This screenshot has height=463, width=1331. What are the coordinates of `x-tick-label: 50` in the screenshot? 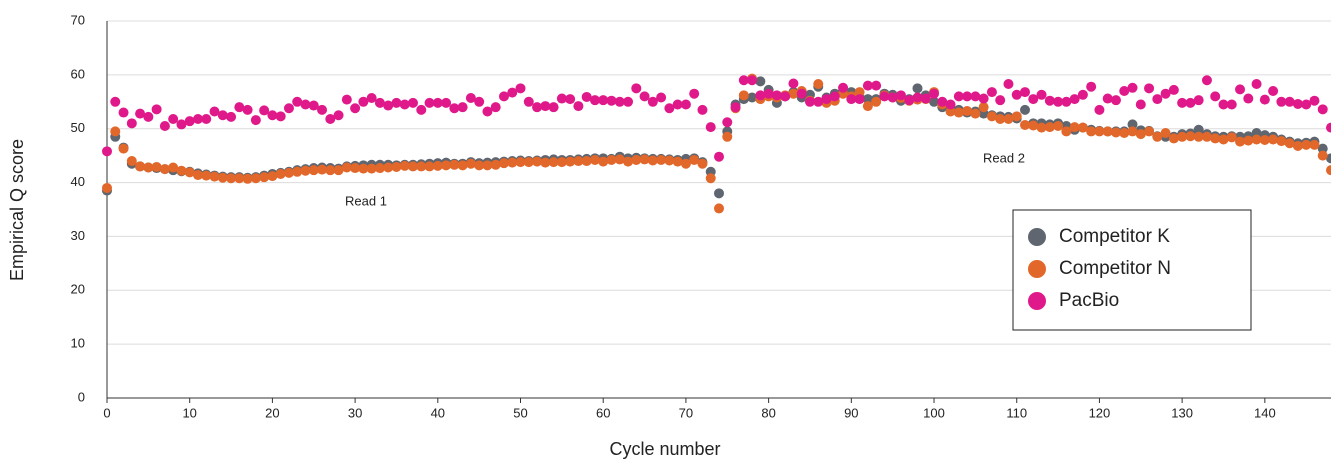 It's located at (520, 412).